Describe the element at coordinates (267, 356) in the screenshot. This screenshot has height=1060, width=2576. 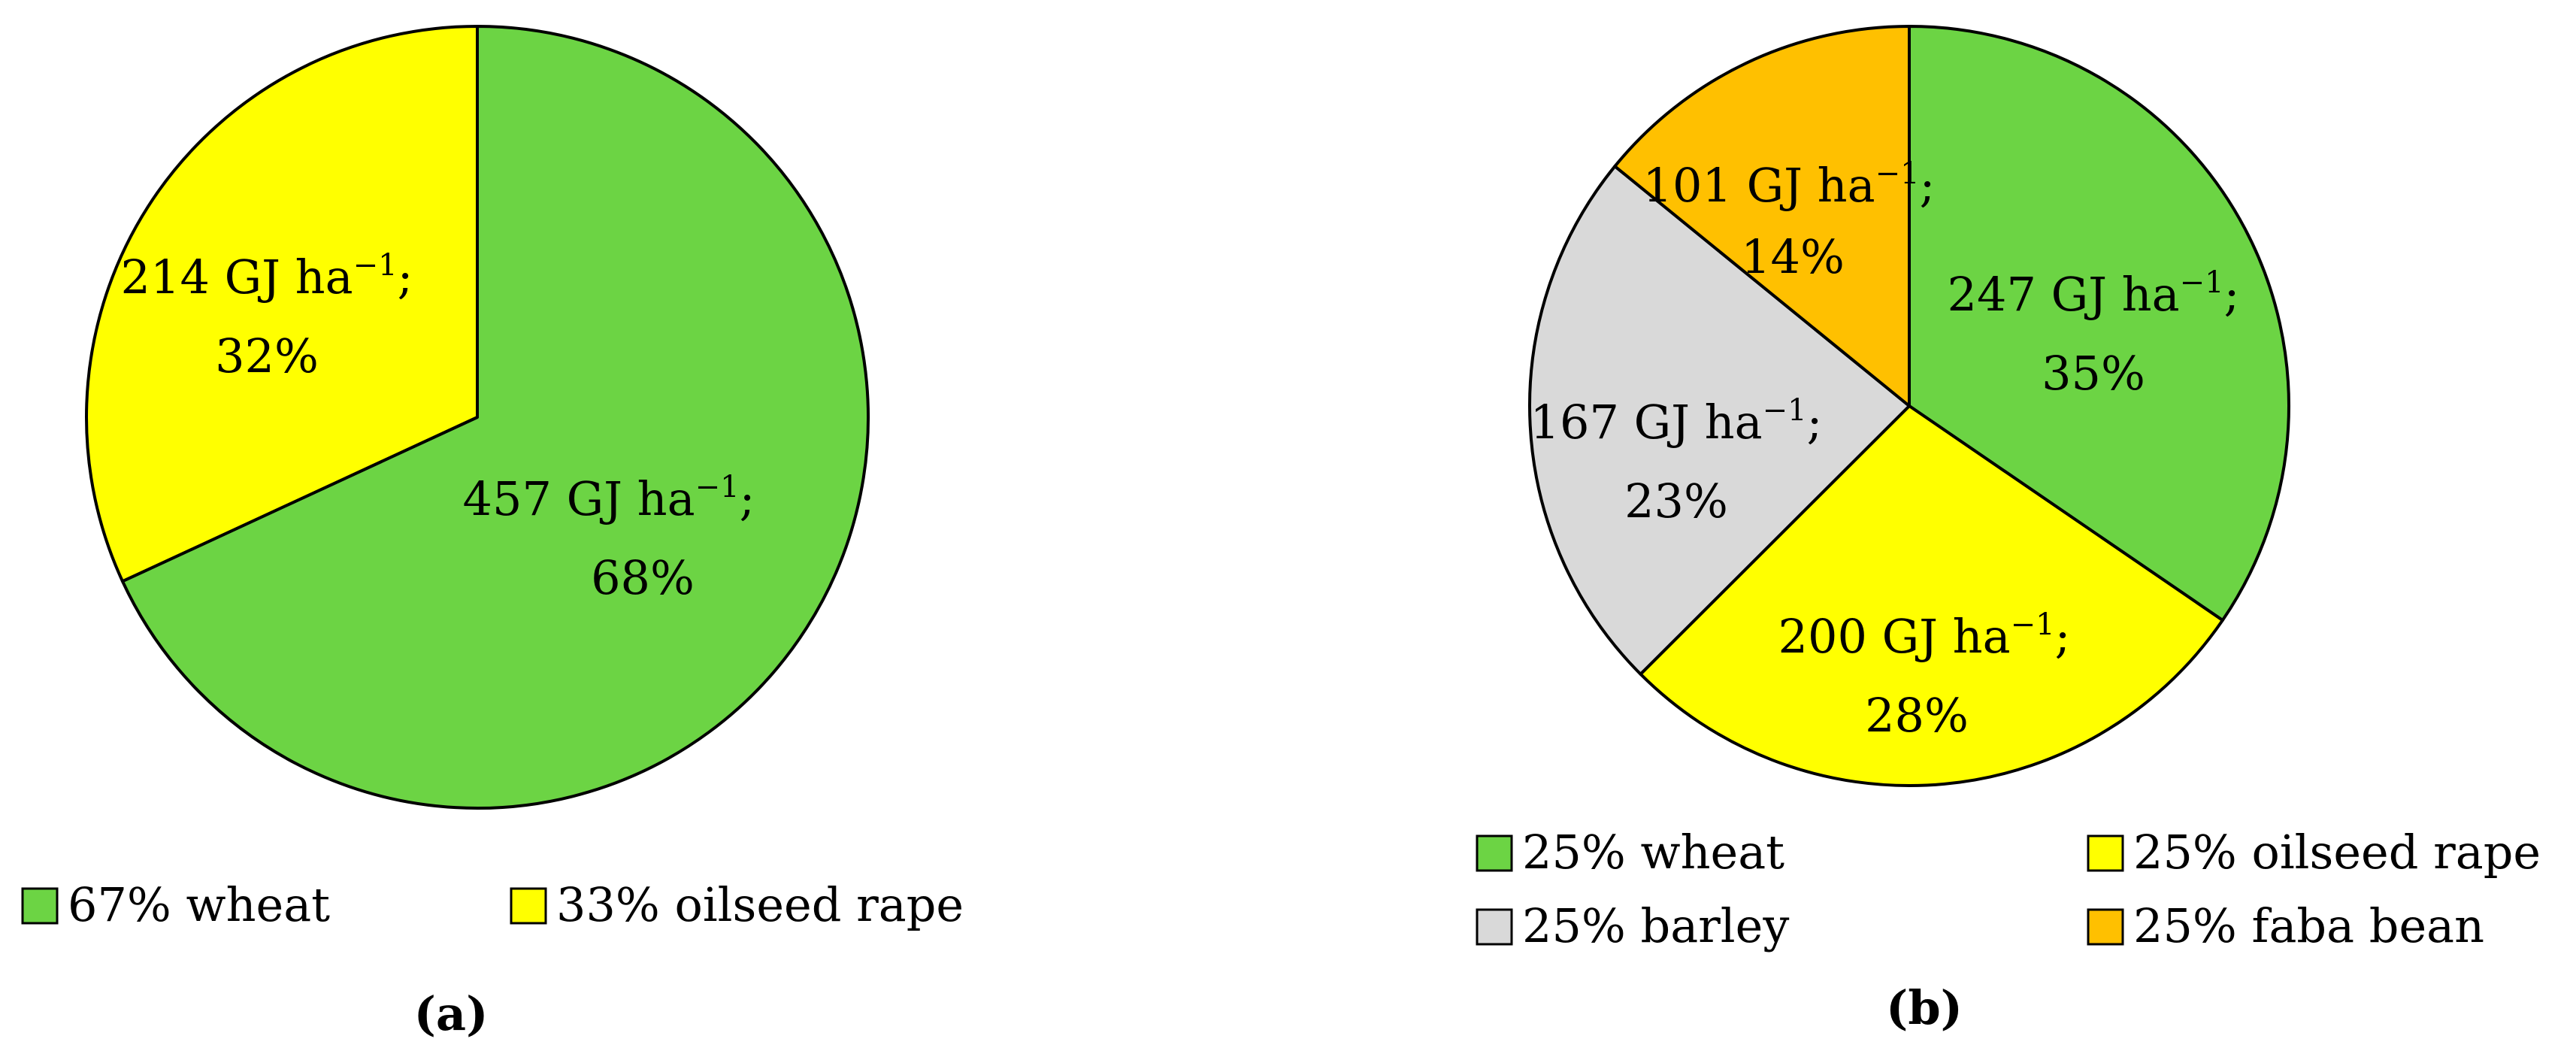
I see `slice-label-percent-oilseed-rape-a: 32%` at that location.